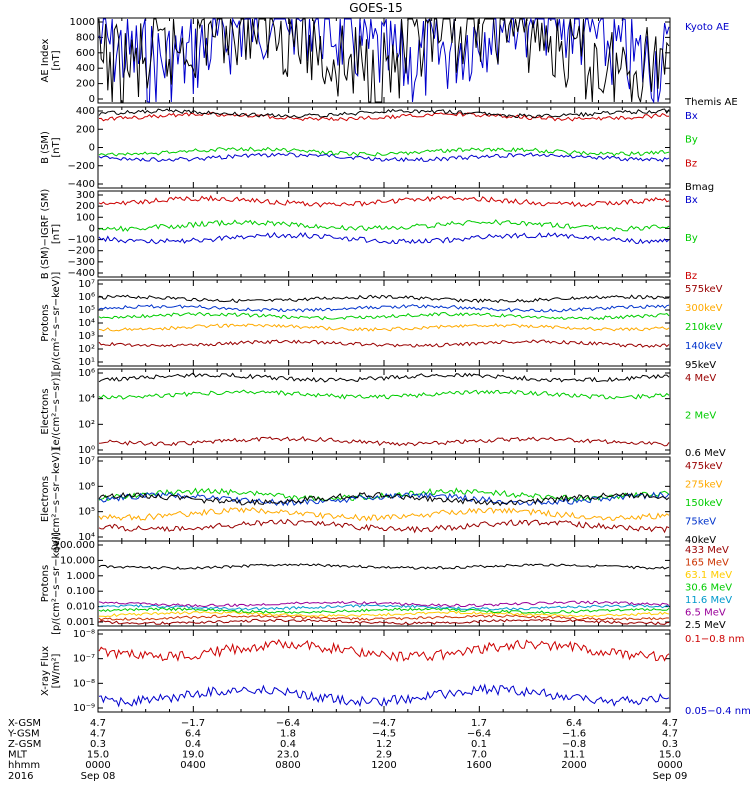 Image resolution: width=750 pixels, height=800 pixels. I want to click on y-tick-label: 10⁻⁹, so click(84, 708).